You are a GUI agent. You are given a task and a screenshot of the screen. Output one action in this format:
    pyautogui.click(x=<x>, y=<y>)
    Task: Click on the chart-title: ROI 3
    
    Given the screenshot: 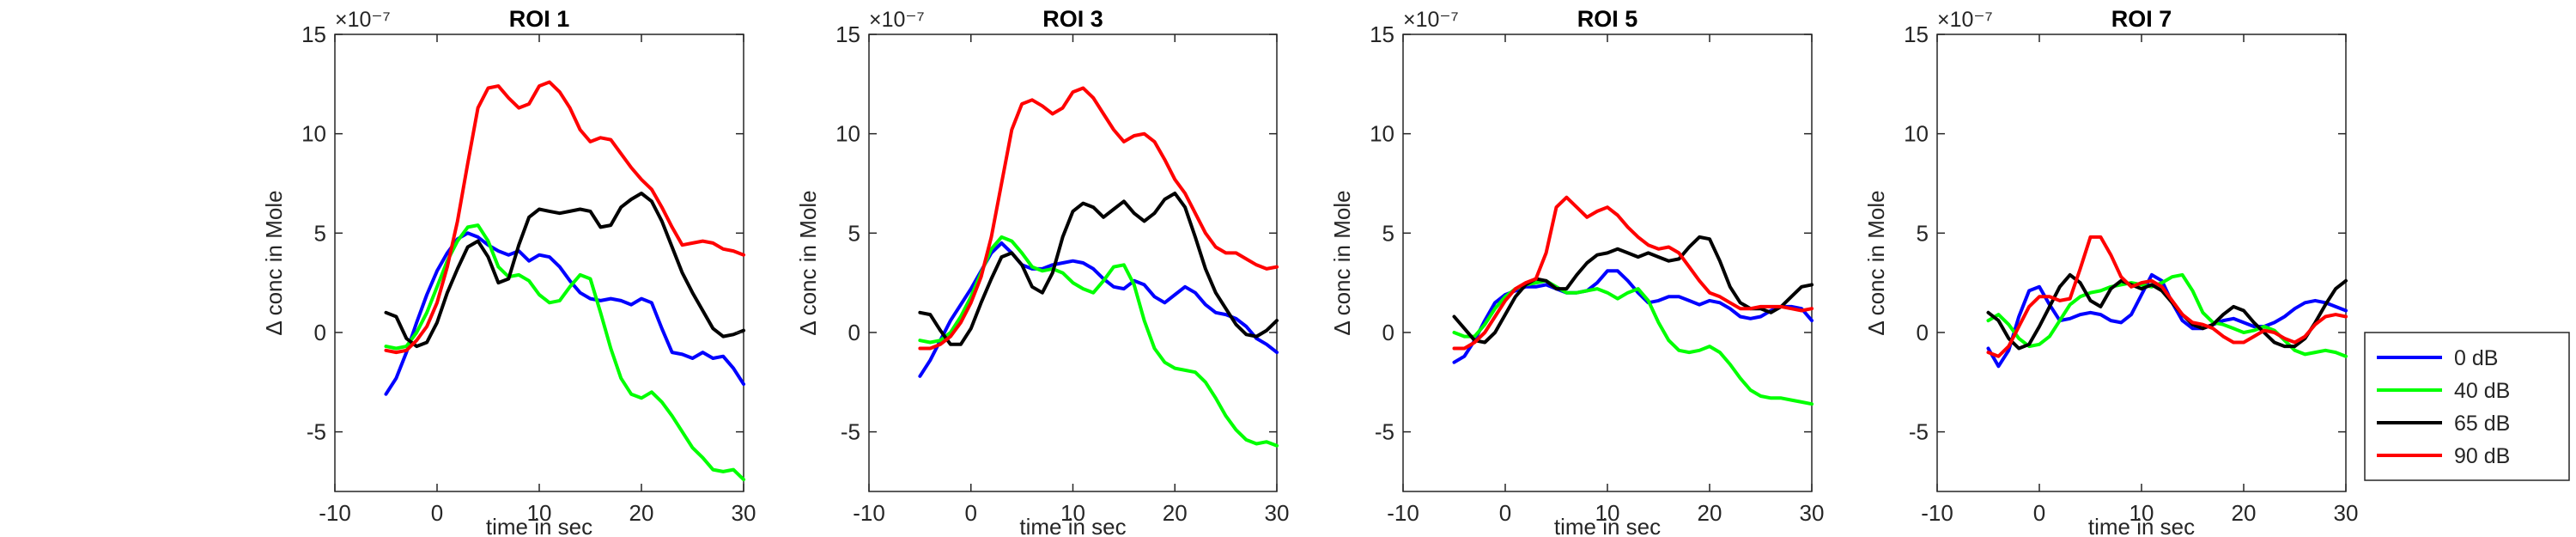 What is the action you would take?
    pyautogui.click(x=1072, y=19)
    